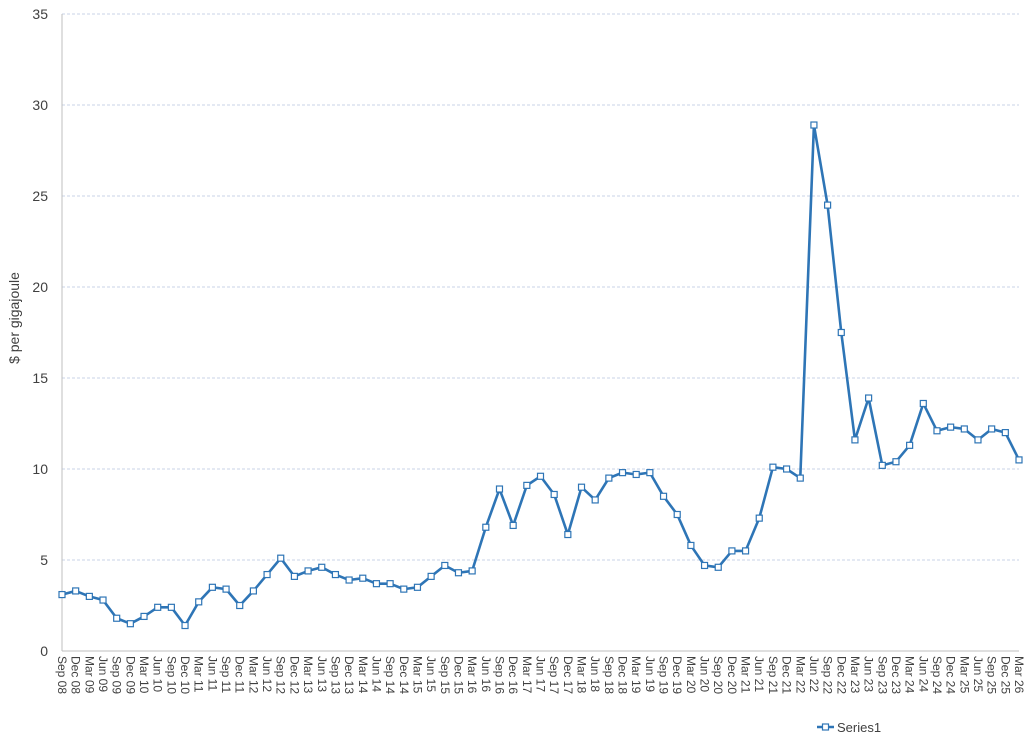 The width and height of the screenshot is (1035, 753). Describe the element at coordinates (978, 674) in the screenshot. I see `x-tick-label: Jun 25` at that location.